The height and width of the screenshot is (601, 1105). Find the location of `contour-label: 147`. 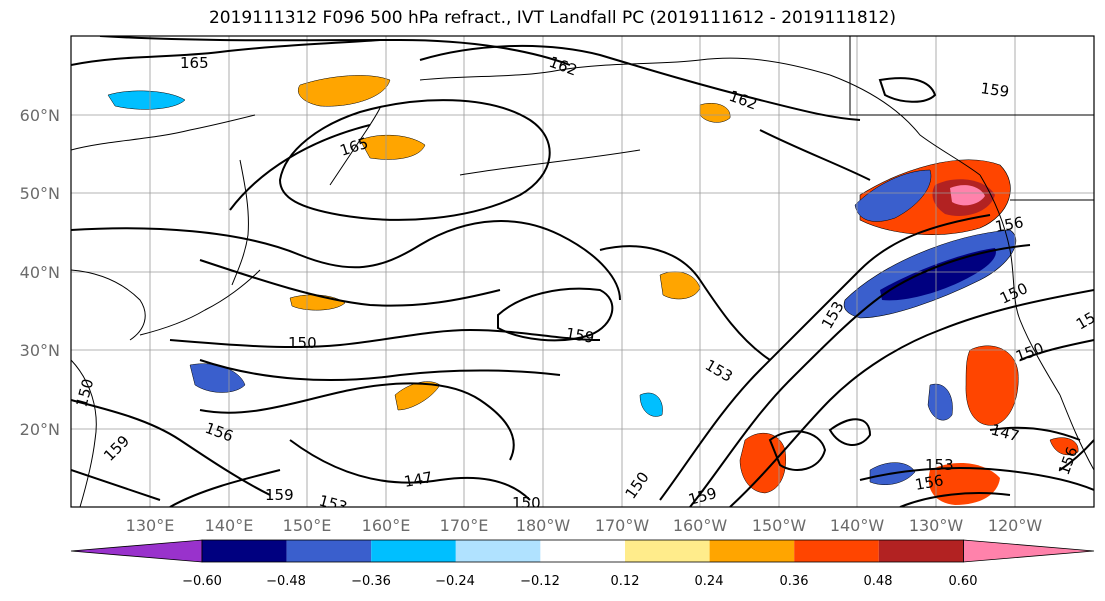

contour-label: 147 is located at coordinates (418, 479).